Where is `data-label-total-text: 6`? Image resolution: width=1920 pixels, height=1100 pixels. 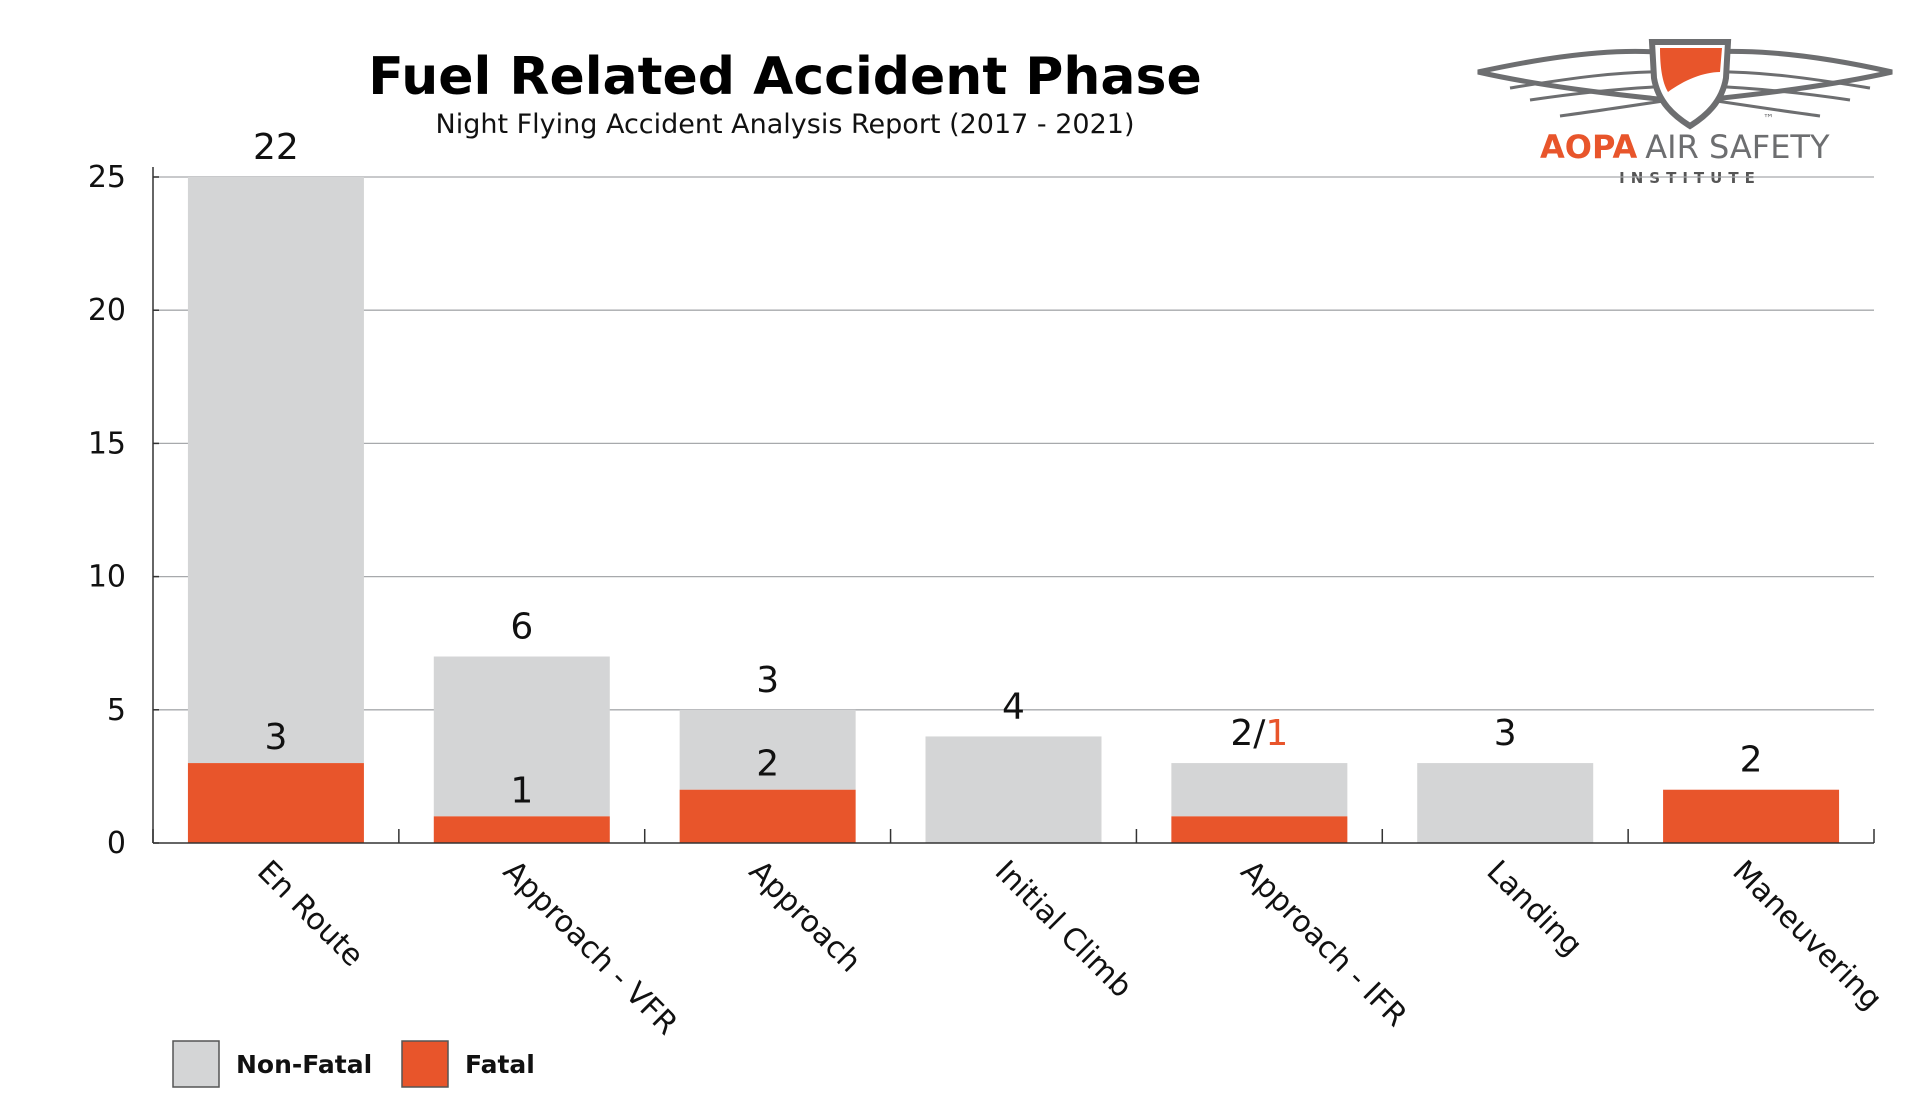
data-label-total-text: 6 is located at coordinates (521, 627).